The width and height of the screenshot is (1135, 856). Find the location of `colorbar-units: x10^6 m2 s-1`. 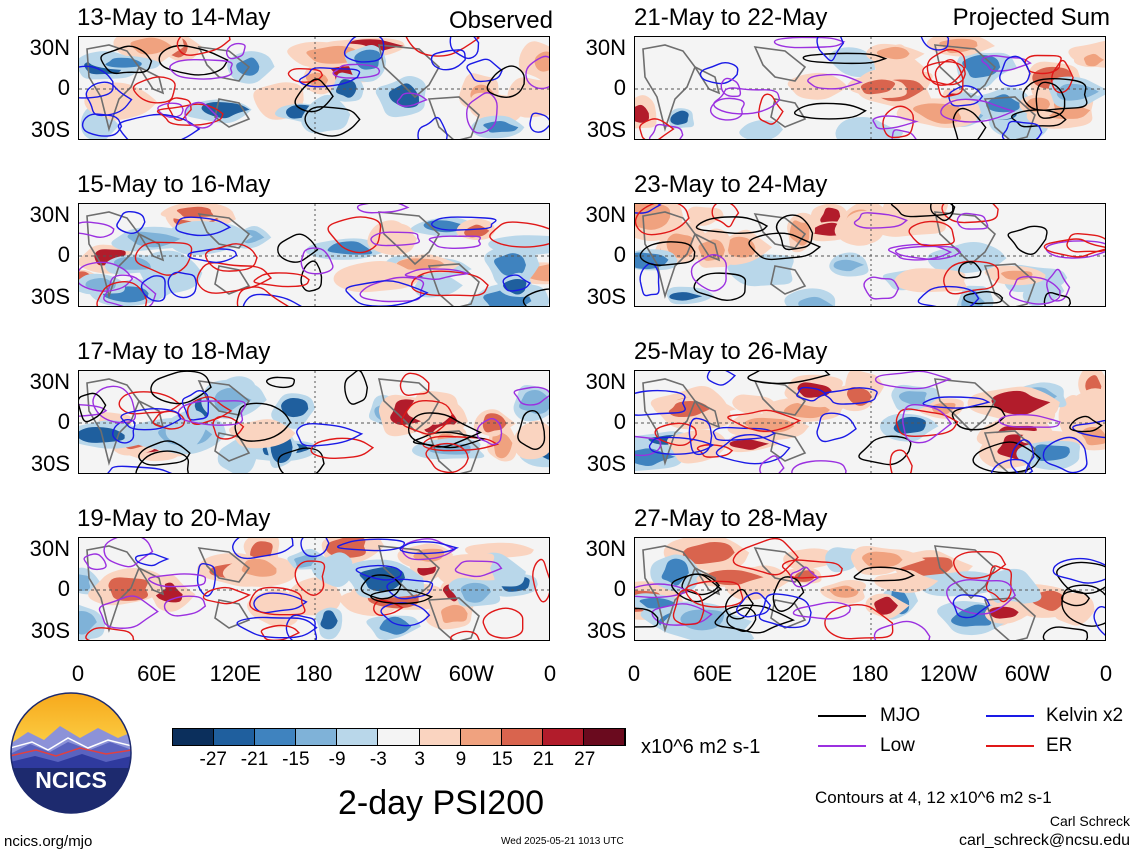

colorbar-units: x10^6 m2 s-1 is located at coordinates (701, 747).